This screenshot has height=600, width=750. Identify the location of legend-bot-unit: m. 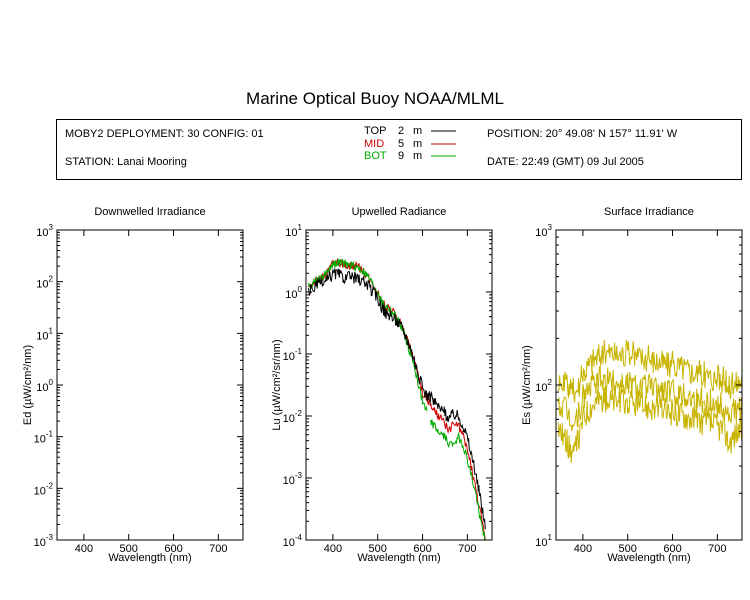
(418, 156).